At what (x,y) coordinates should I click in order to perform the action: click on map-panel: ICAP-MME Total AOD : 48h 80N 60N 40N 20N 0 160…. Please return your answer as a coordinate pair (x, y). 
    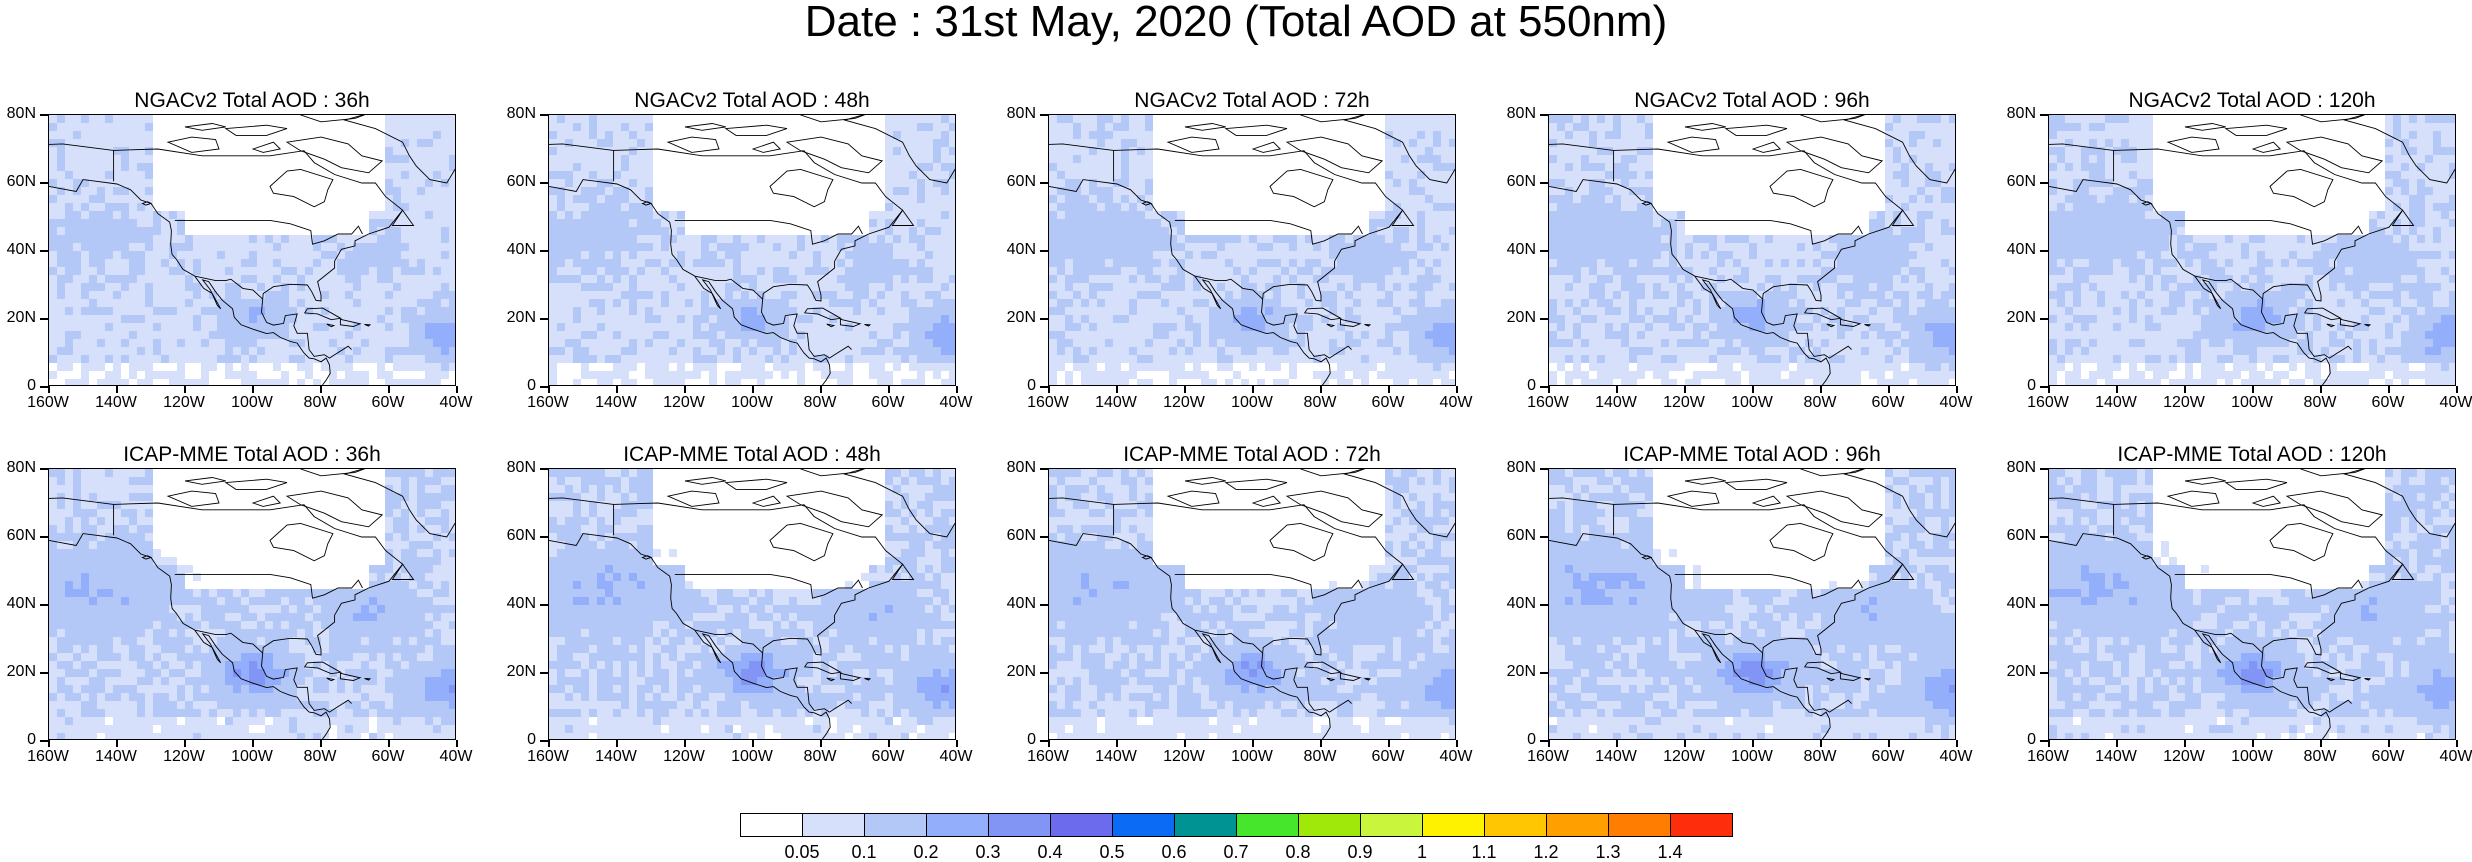
    Looking at the image, I should click on (736, 612).